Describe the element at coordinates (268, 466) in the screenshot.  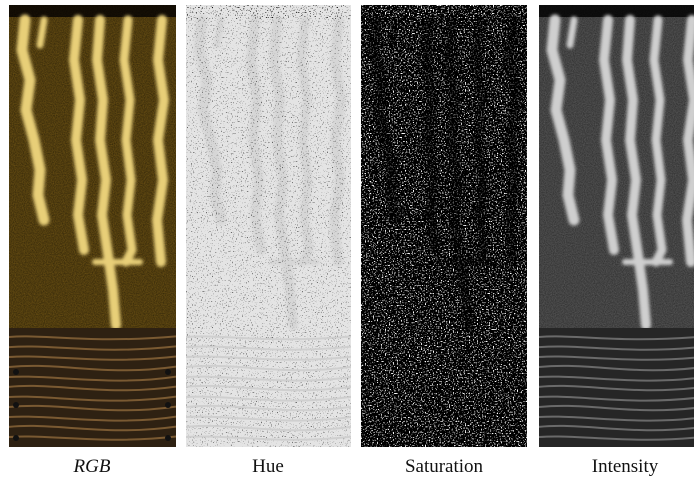
I see `panel-label: Hue` at that location.